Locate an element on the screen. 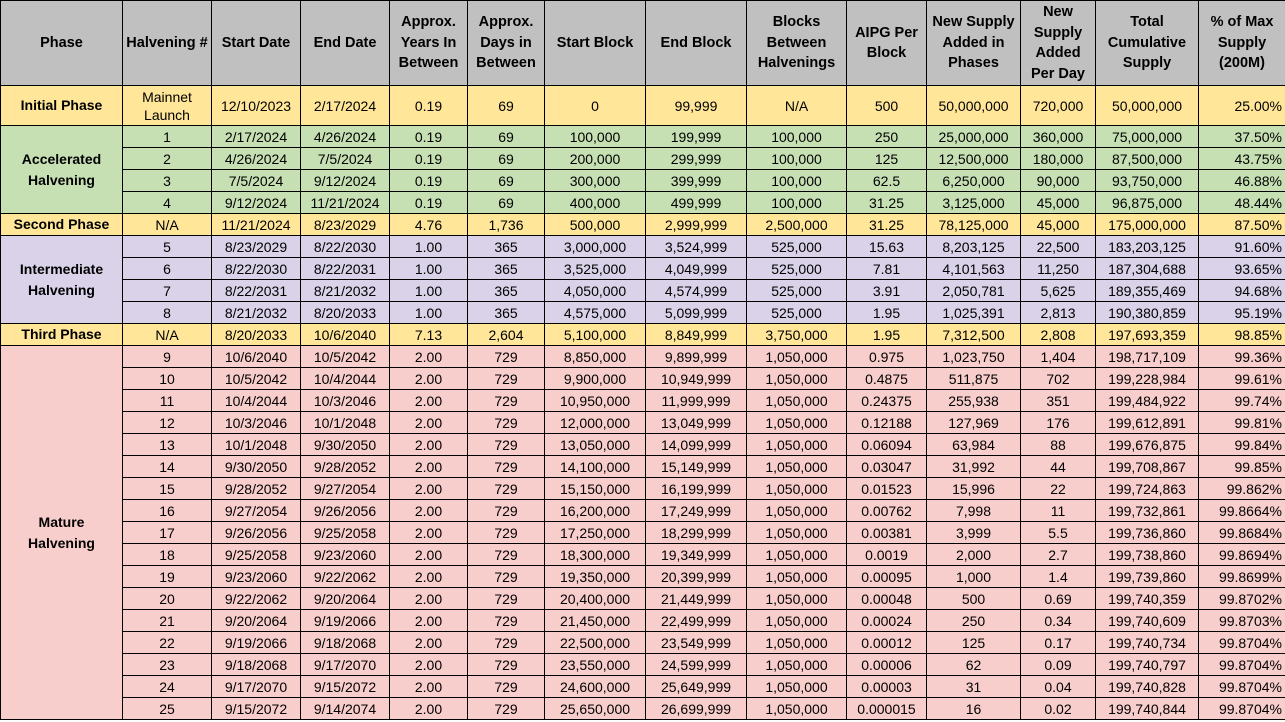 Image resolution: width=1285 pixels, height=722 pixels. table-cell: 3,125,000 is located at coordinates (973, 202).